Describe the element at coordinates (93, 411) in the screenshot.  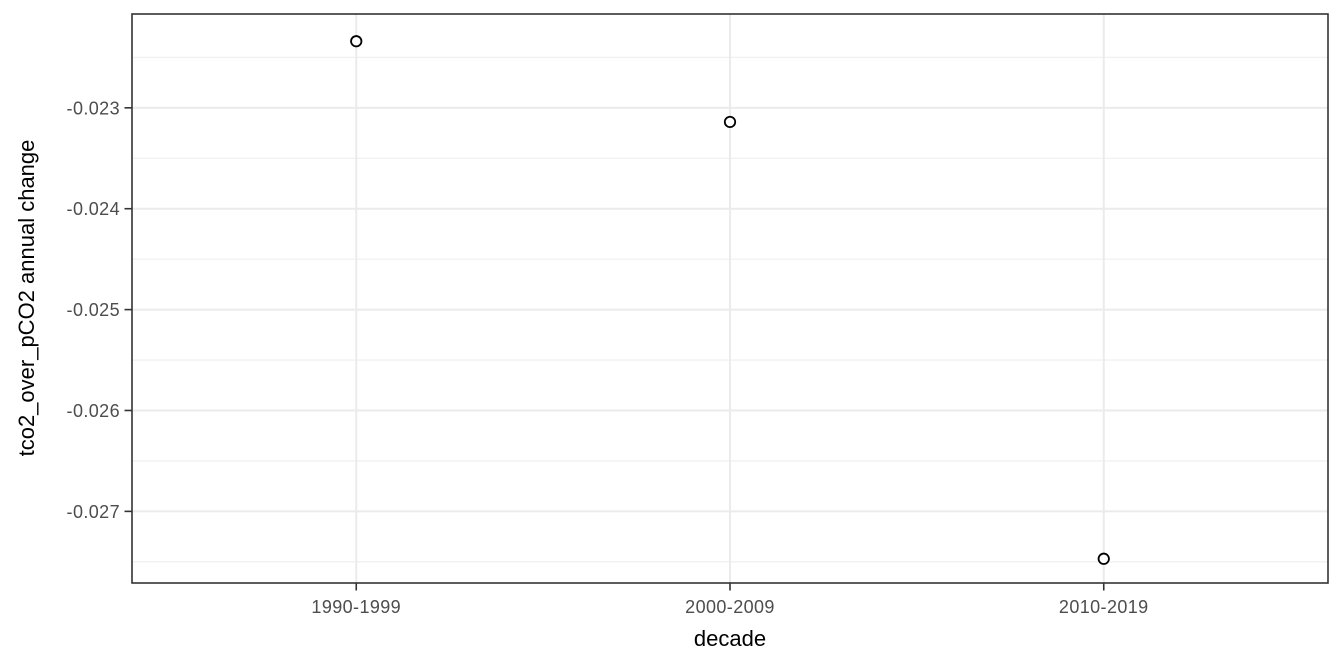
I see `y-tick-label: -0.026` at that location.